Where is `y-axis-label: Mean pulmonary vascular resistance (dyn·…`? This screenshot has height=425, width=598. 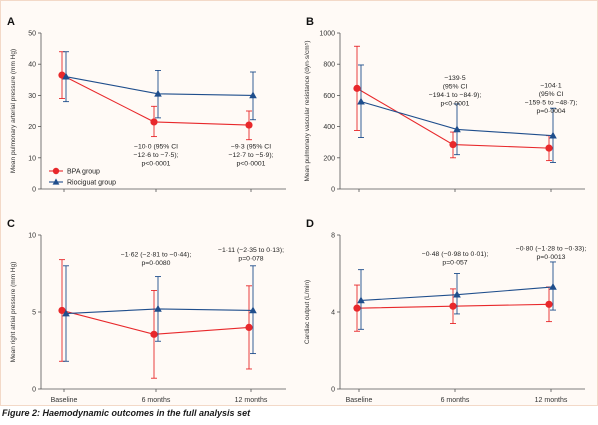
y-axis-label: Mean pulmonary vascular resistance (dyn·… is located at coordinates (307, 110).